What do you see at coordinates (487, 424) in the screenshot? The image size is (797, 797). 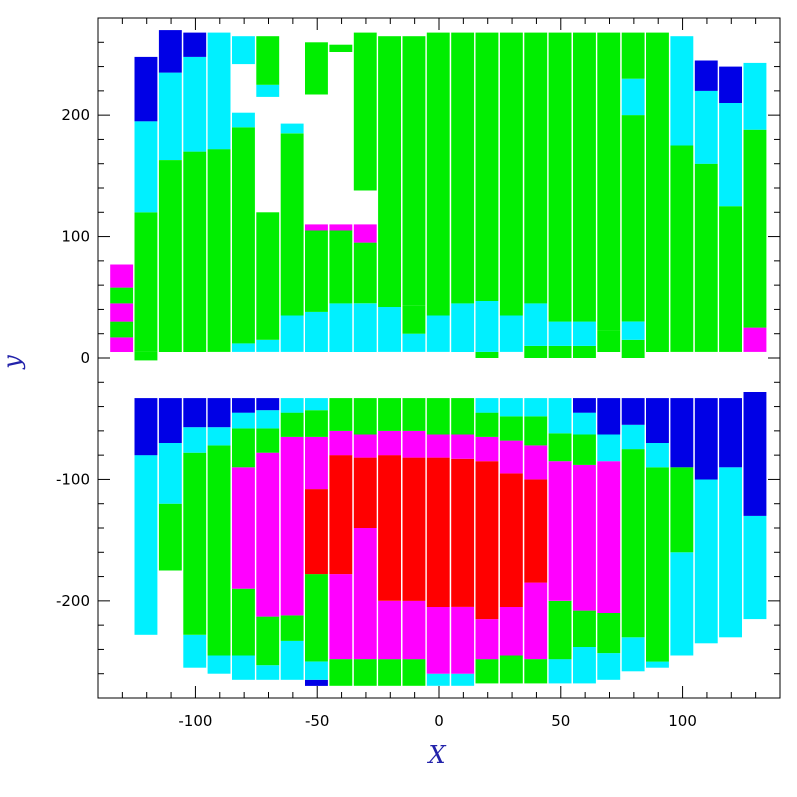 I see `cell-col15-seg7` at bounding box center [487, 424].